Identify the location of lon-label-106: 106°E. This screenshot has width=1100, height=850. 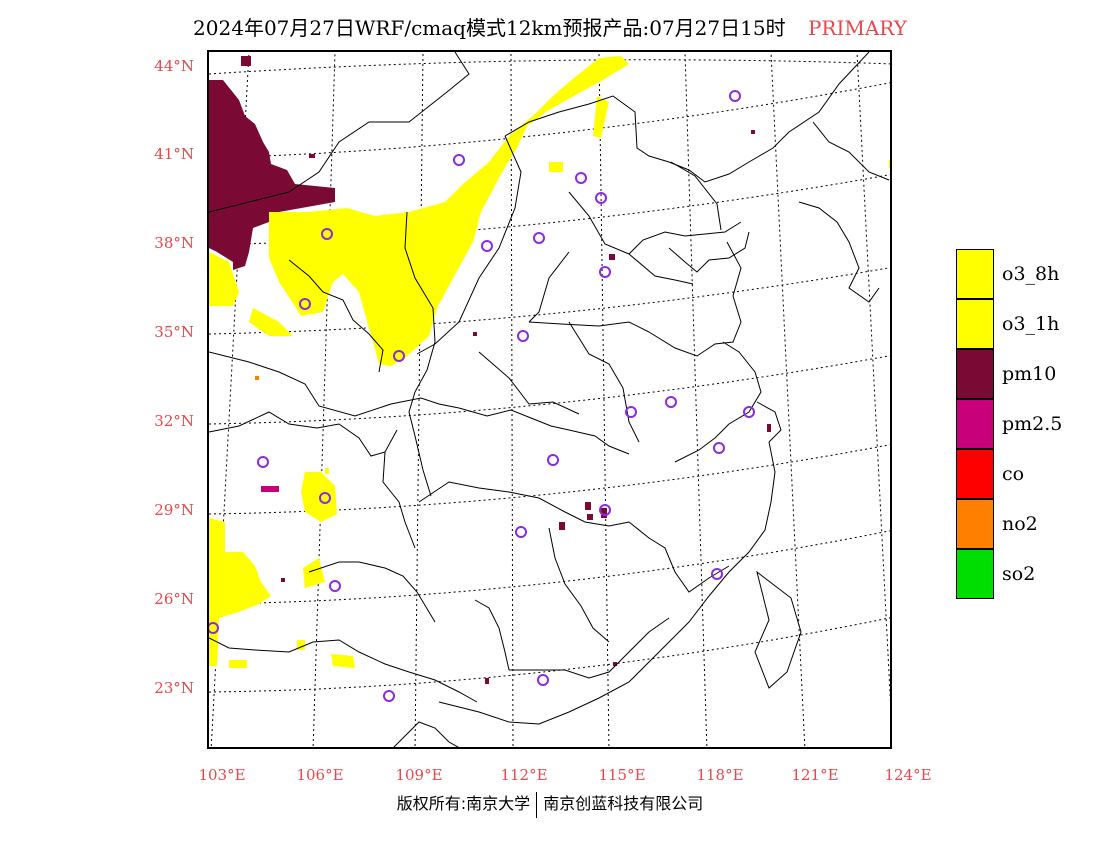
(320, 775).